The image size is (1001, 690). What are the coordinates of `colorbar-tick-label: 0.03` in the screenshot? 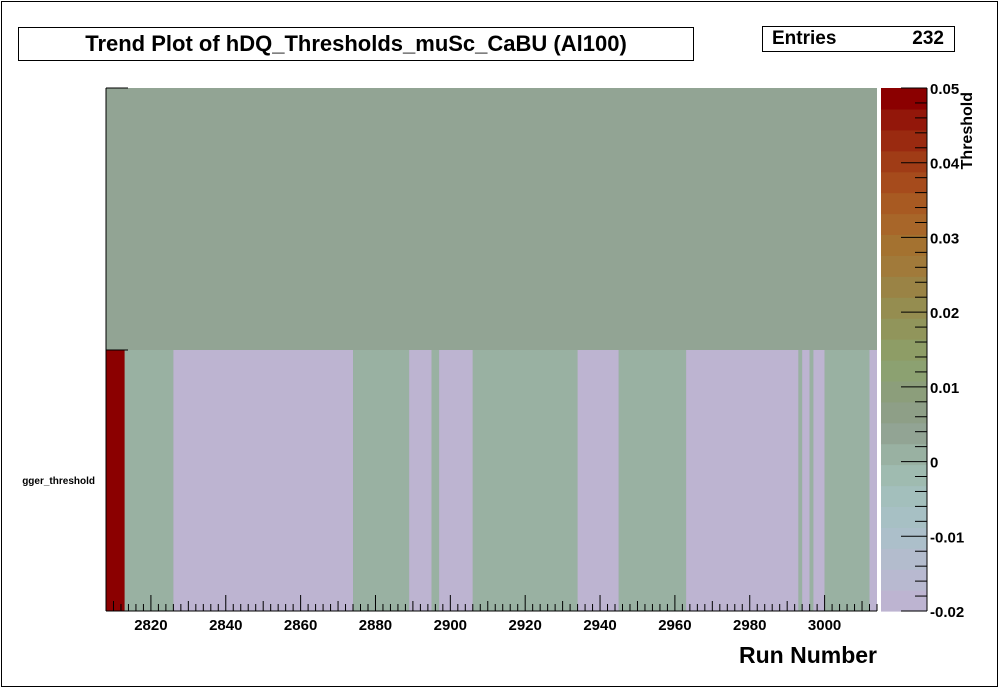 It's located at (944, 238).